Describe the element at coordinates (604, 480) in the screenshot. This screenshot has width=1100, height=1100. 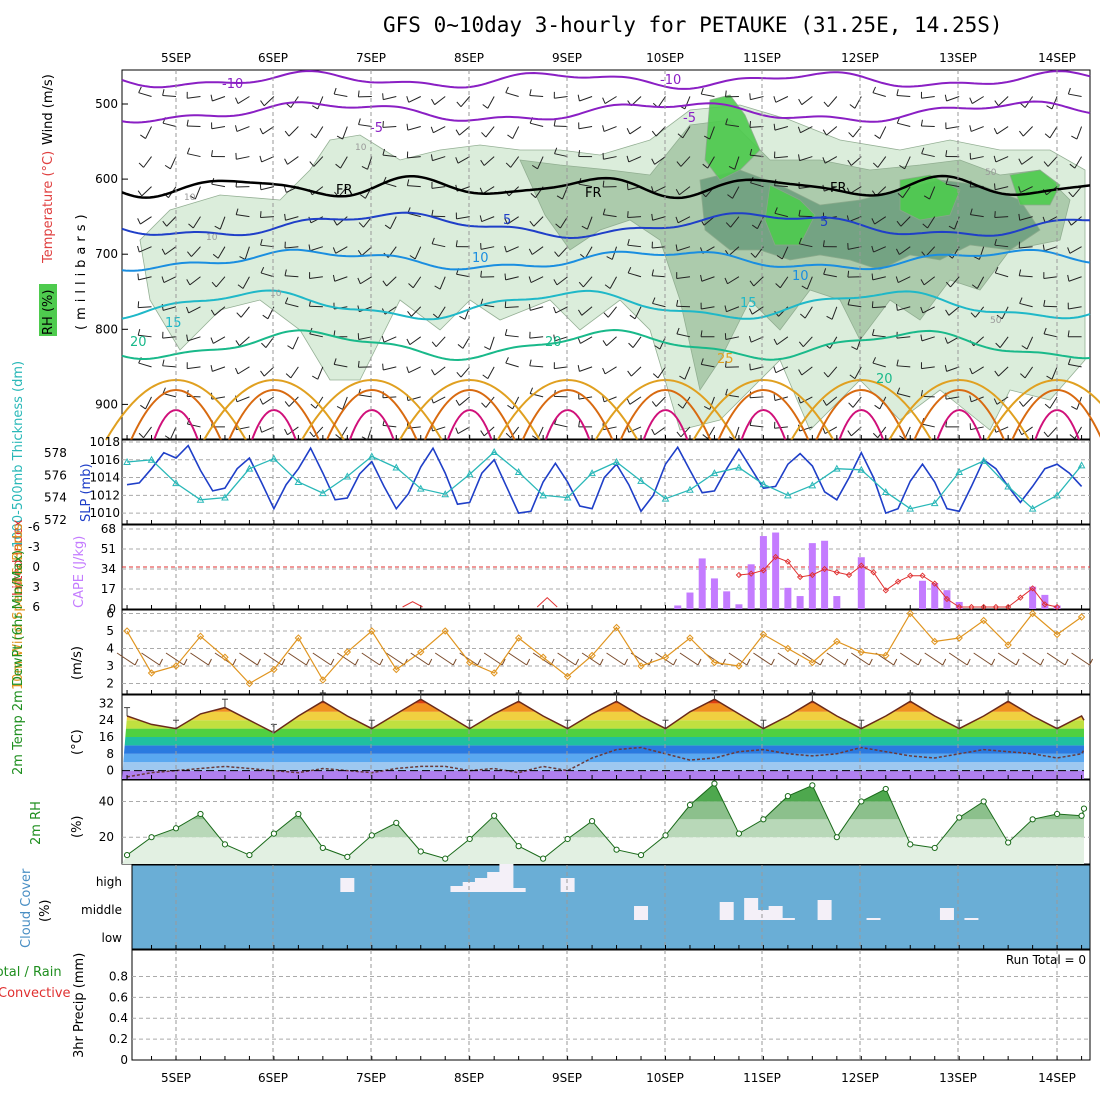
I see `thickness-line` at that location.